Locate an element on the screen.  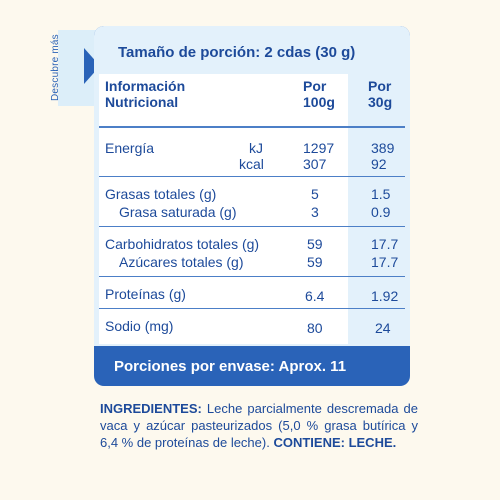
carbs-30: 17.7 is located at coordinates (385, 244).